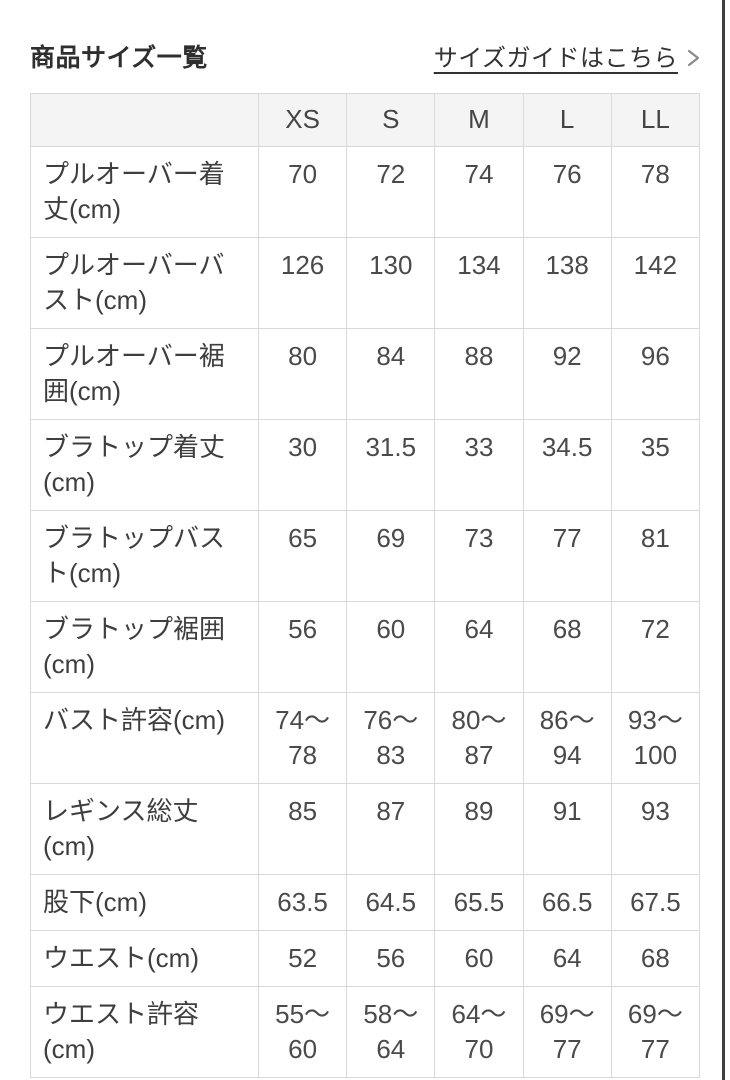  I want to click on size-value-cell: 85, so click(302, 829).